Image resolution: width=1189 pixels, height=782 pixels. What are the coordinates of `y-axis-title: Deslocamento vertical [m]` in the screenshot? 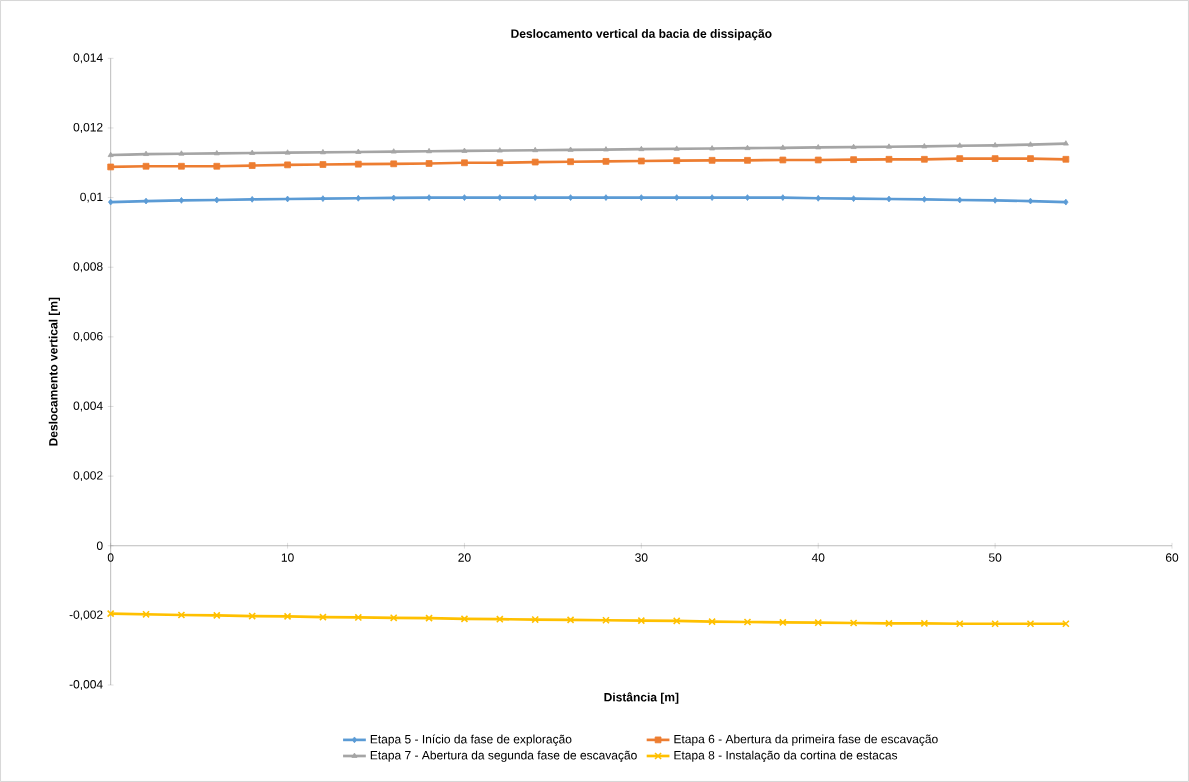 It's located at (54, 371).